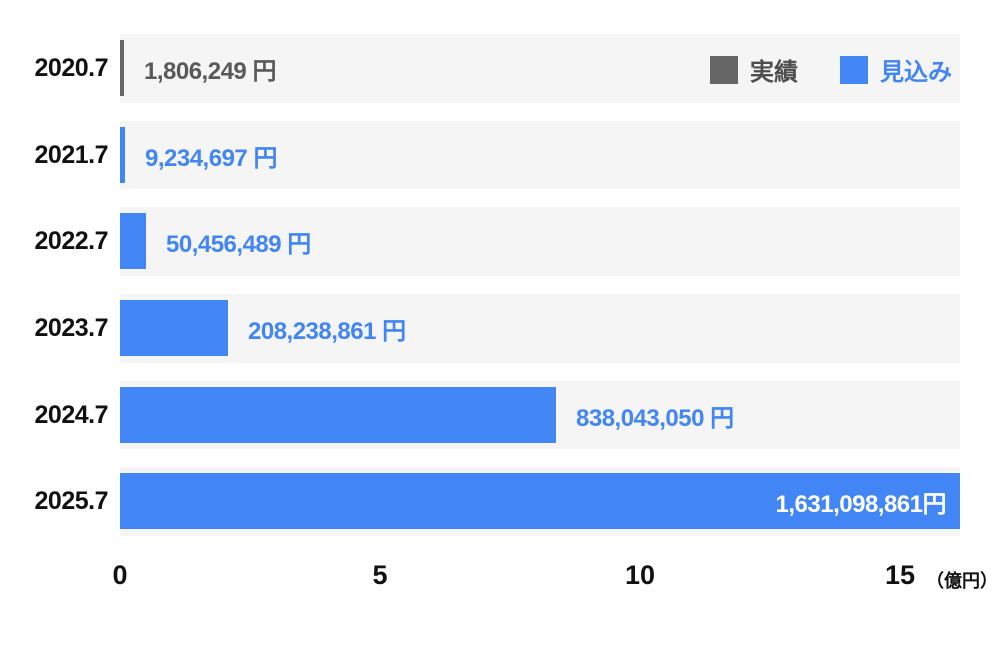  Describe the element at coordinates (133, 241) in the screenshot. I see `bar-2022.7` at that location.